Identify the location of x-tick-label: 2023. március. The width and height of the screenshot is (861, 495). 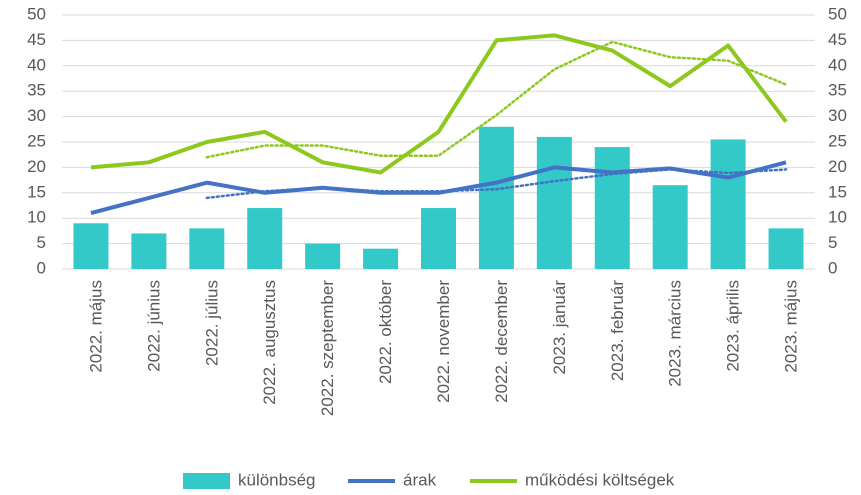
(675, 333).